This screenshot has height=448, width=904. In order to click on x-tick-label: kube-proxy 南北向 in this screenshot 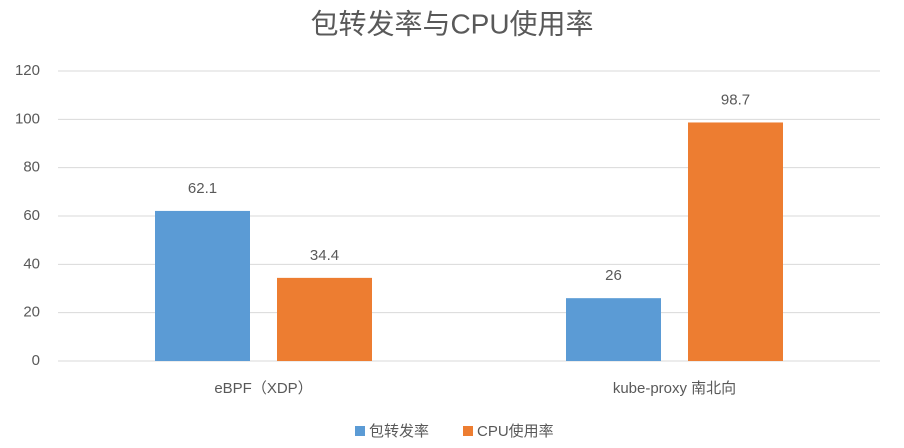, I will do `click(674, 388)`.